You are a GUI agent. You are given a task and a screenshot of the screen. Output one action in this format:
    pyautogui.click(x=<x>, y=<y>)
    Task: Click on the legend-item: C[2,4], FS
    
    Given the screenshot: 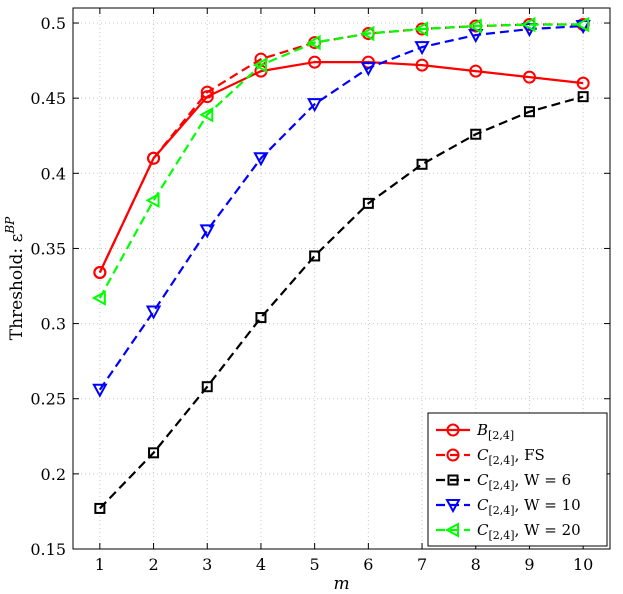 What is the action you would take?
    pyautogui.click(x=490, y=456)
    